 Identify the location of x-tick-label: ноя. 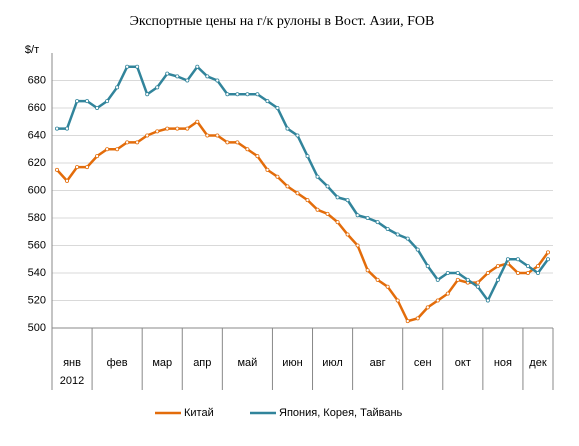
(503, 363).